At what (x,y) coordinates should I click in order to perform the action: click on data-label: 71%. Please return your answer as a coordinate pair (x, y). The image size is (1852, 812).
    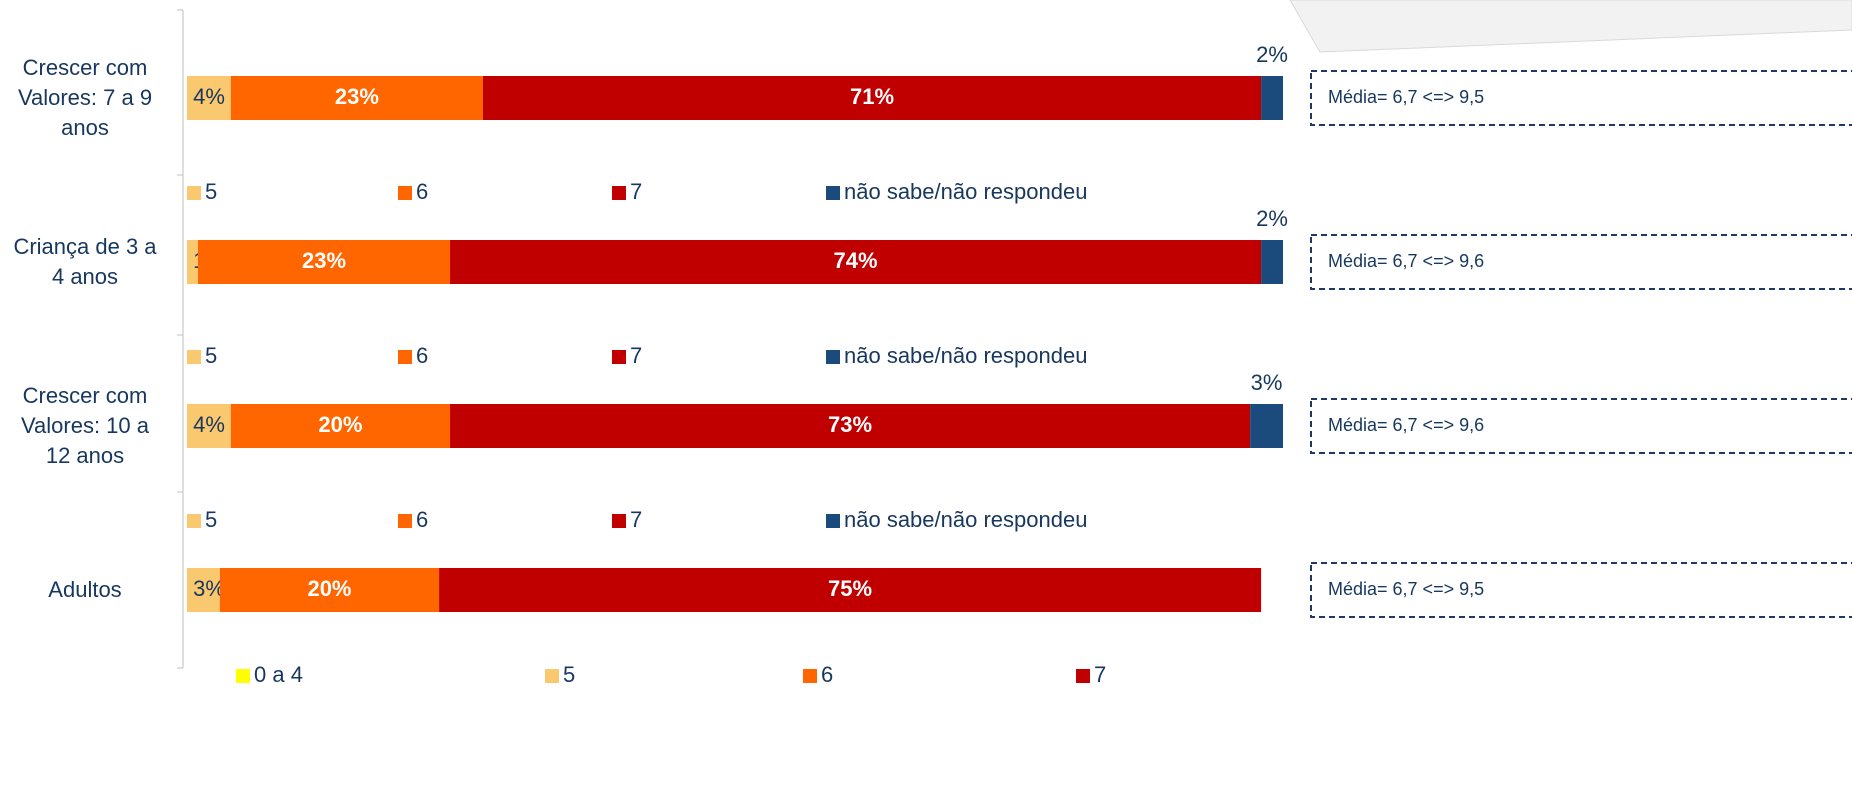
    Looking at the image, I should click on (872, 96).